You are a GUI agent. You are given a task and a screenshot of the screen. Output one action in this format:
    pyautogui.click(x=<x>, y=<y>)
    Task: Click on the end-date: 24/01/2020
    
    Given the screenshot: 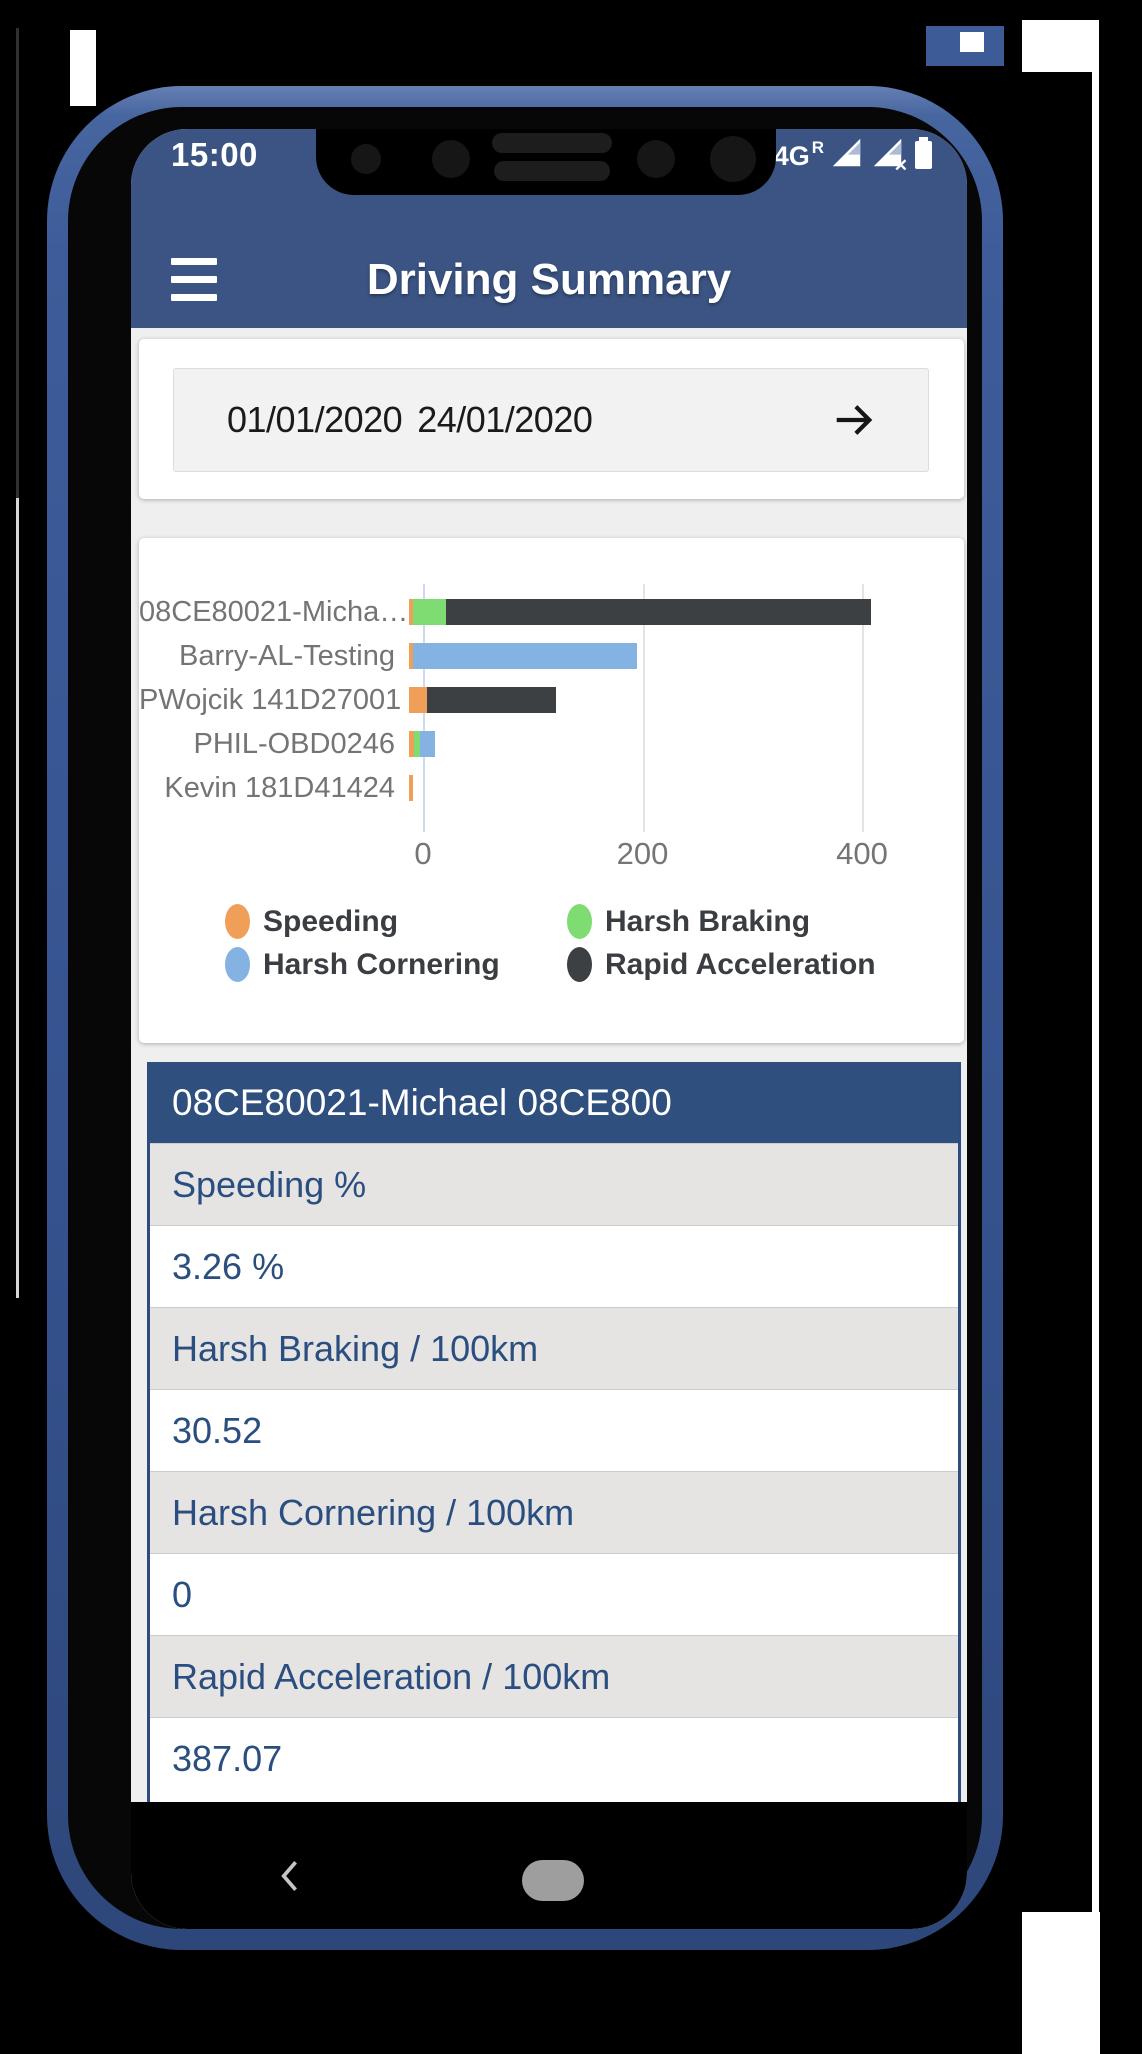 What is the action you would take?
    pyautogui.click(x=505, y=419)
    